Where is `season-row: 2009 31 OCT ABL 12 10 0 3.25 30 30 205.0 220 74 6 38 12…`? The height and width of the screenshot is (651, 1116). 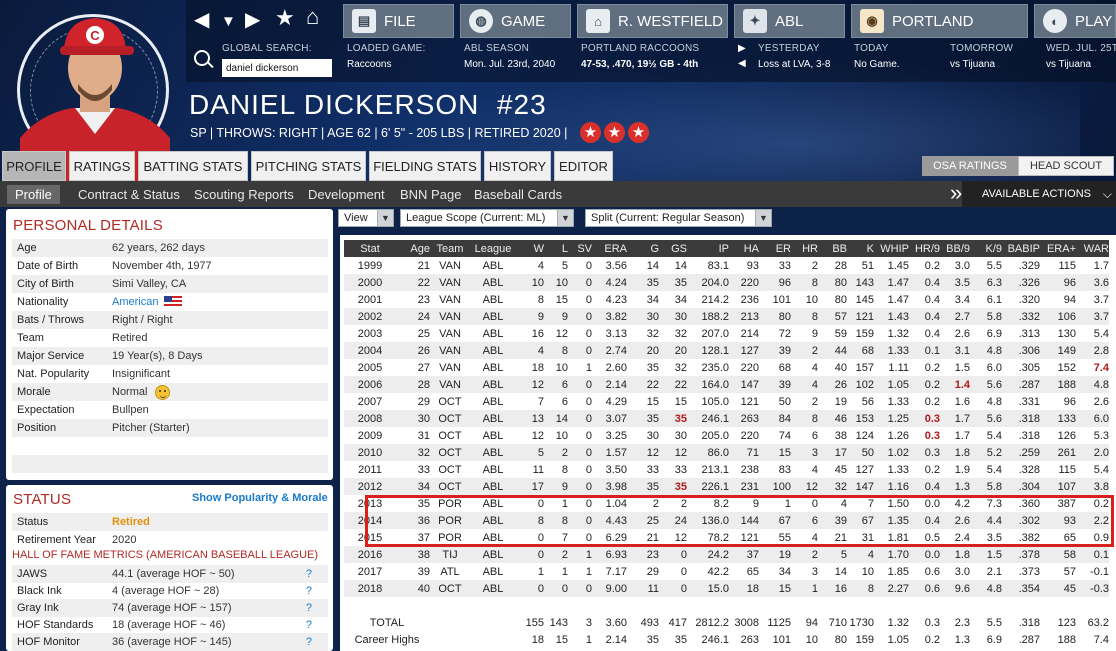
season-row: 2009 31 OCT ABL 12 10 0 3.25 30 30 205.0 220 74 6 38 12… is located at coordinates (726, 435).